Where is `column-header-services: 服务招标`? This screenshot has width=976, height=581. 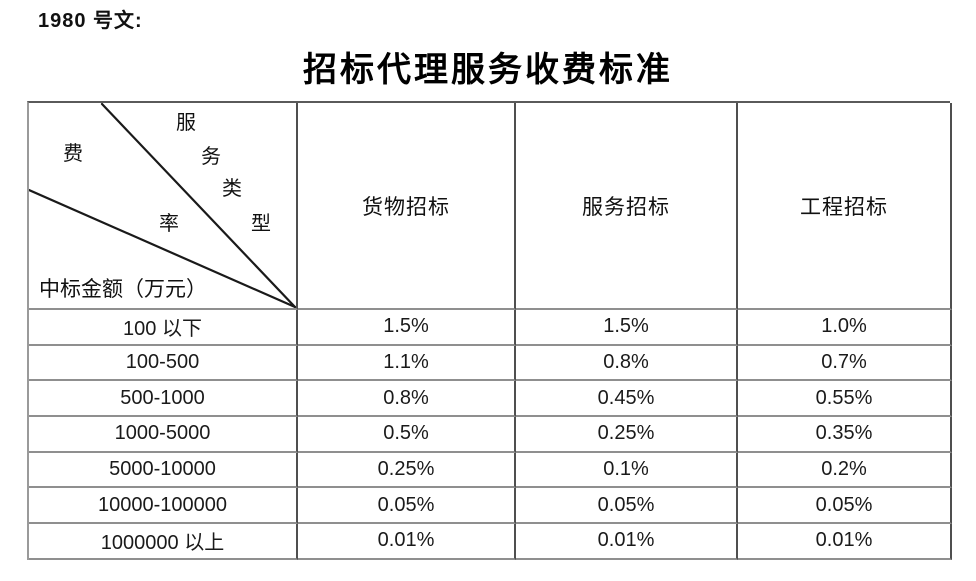
column-header-services: 服务招标 is located at coordinates (627, 206).